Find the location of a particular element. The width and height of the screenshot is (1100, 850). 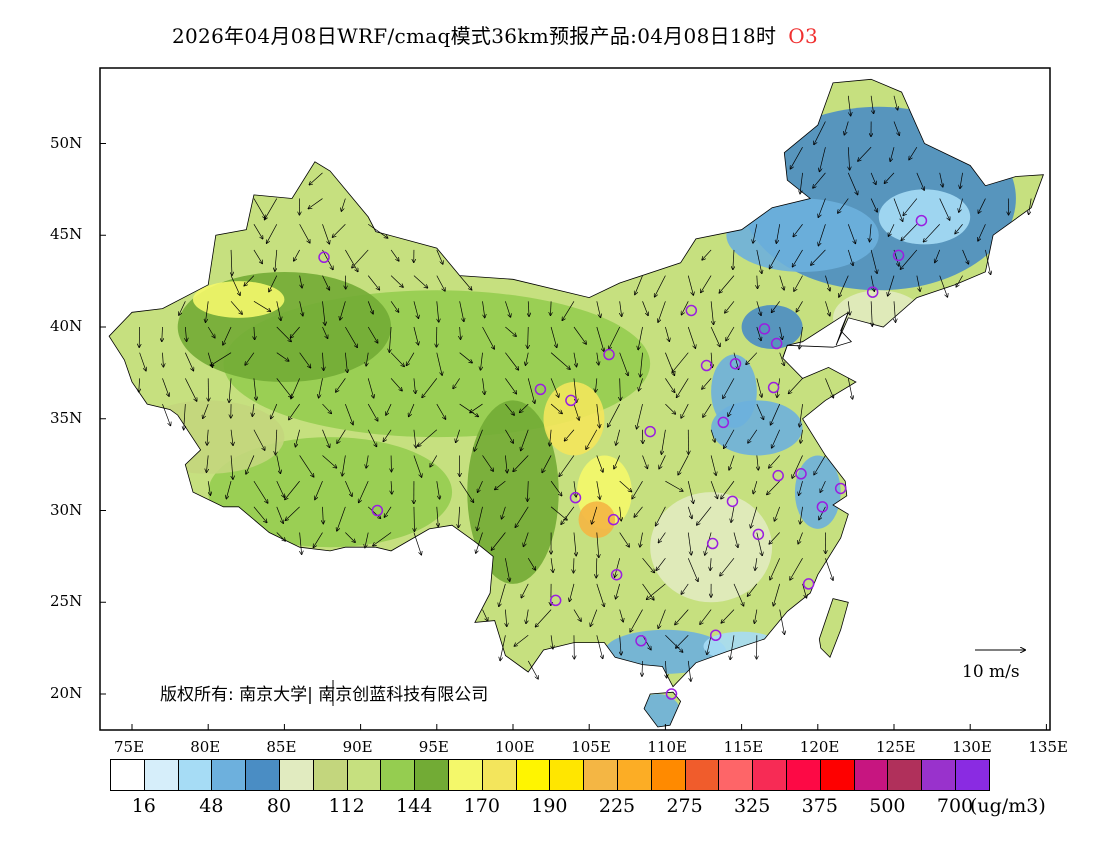

lat-label: 50N is located at coordinates (66, 142).